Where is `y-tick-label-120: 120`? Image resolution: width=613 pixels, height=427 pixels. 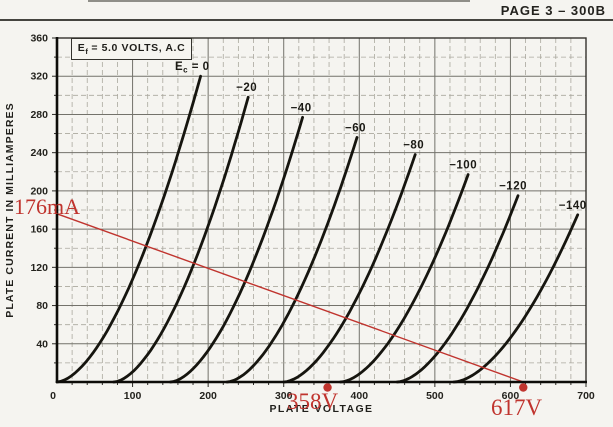 y-tick-label-120: 120 is located at coordinates (39, 268).